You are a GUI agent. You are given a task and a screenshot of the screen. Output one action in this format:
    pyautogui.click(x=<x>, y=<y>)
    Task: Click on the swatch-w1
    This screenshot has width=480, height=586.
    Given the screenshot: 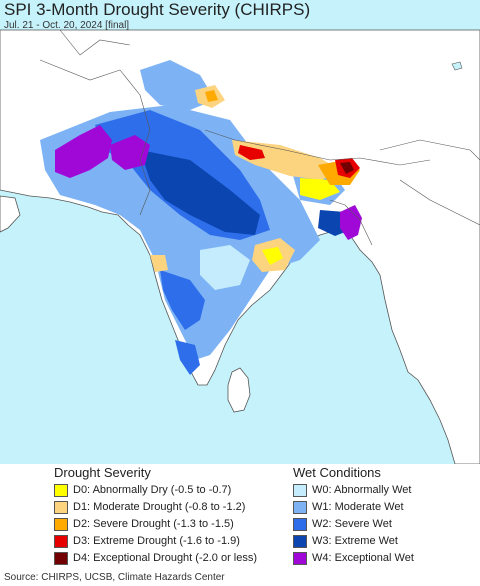 What is the action you would take?
    pyautogui.click(x=300, y=507)
    